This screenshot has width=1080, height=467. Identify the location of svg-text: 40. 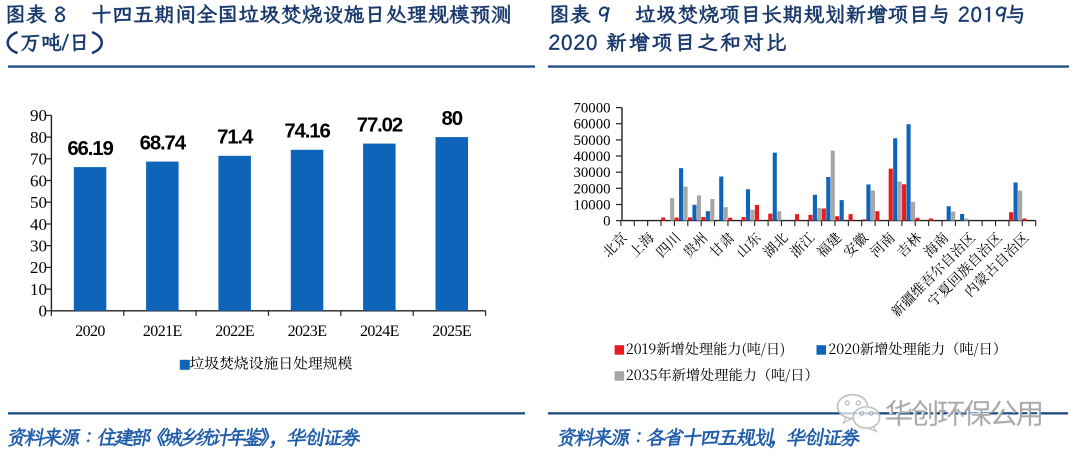
(38, 224).